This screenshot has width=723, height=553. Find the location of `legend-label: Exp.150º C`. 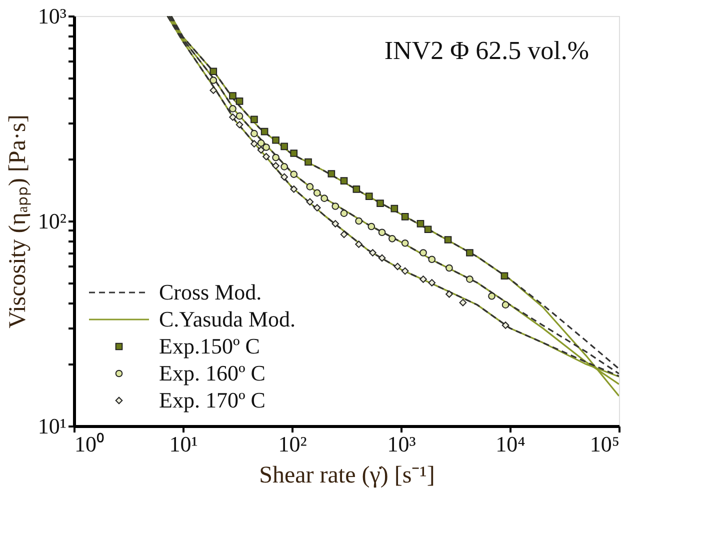

legend-label: Exp.150º C is located at coordinates (209, 346).